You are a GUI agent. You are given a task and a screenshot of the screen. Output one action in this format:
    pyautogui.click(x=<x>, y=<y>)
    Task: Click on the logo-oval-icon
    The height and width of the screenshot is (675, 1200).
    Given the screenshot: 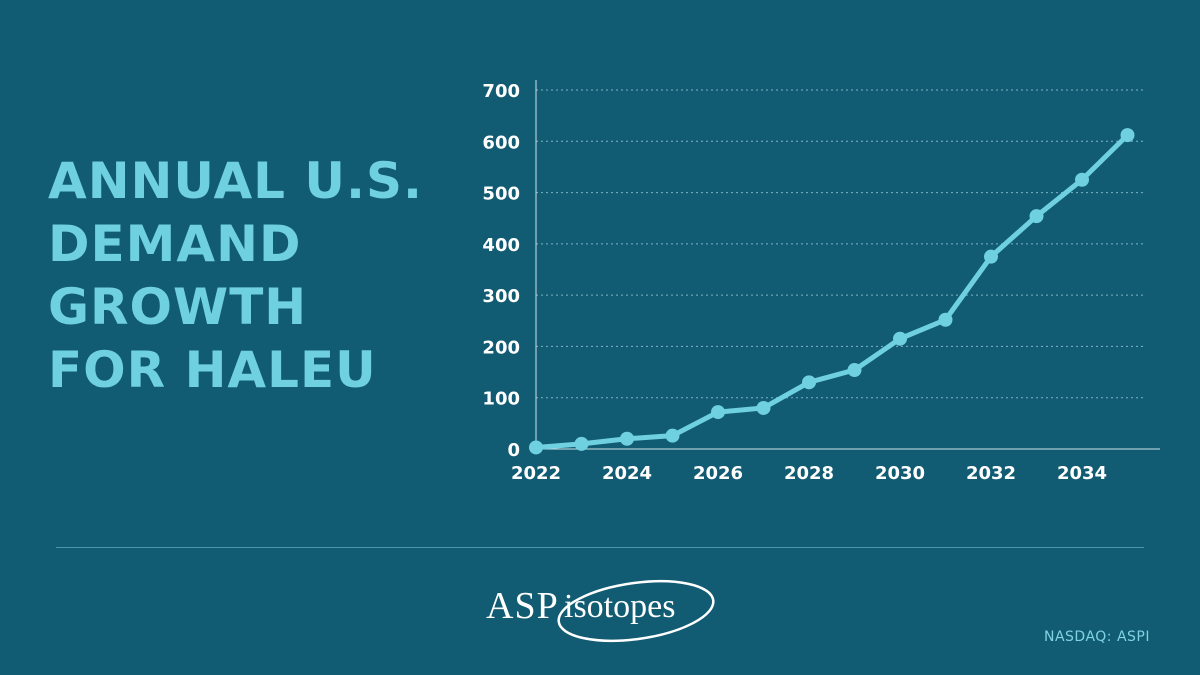 What is the action you would take?
    pyautogui.click(x=636, y=611)
    